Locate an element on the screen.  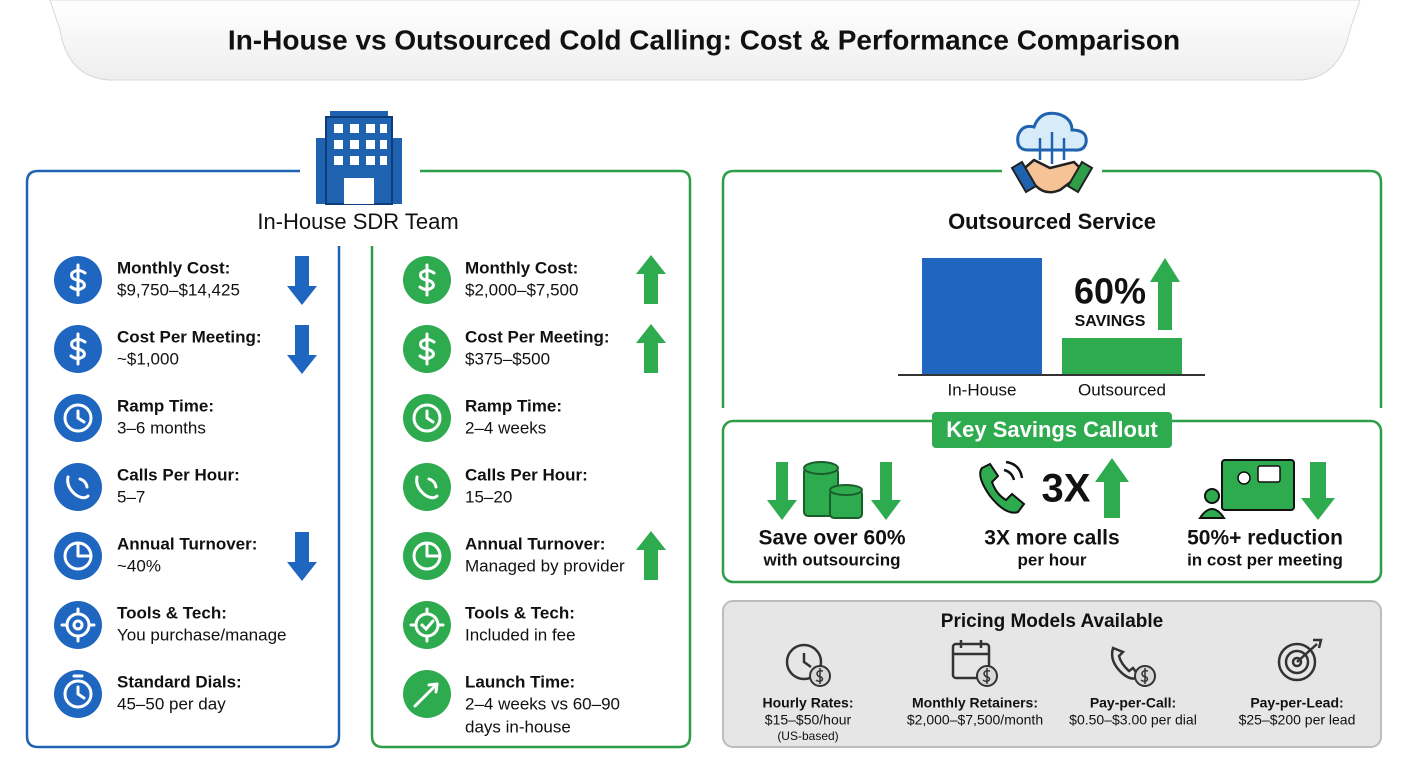
bar-label: Outsourced is located at coordinates (1122, 389).